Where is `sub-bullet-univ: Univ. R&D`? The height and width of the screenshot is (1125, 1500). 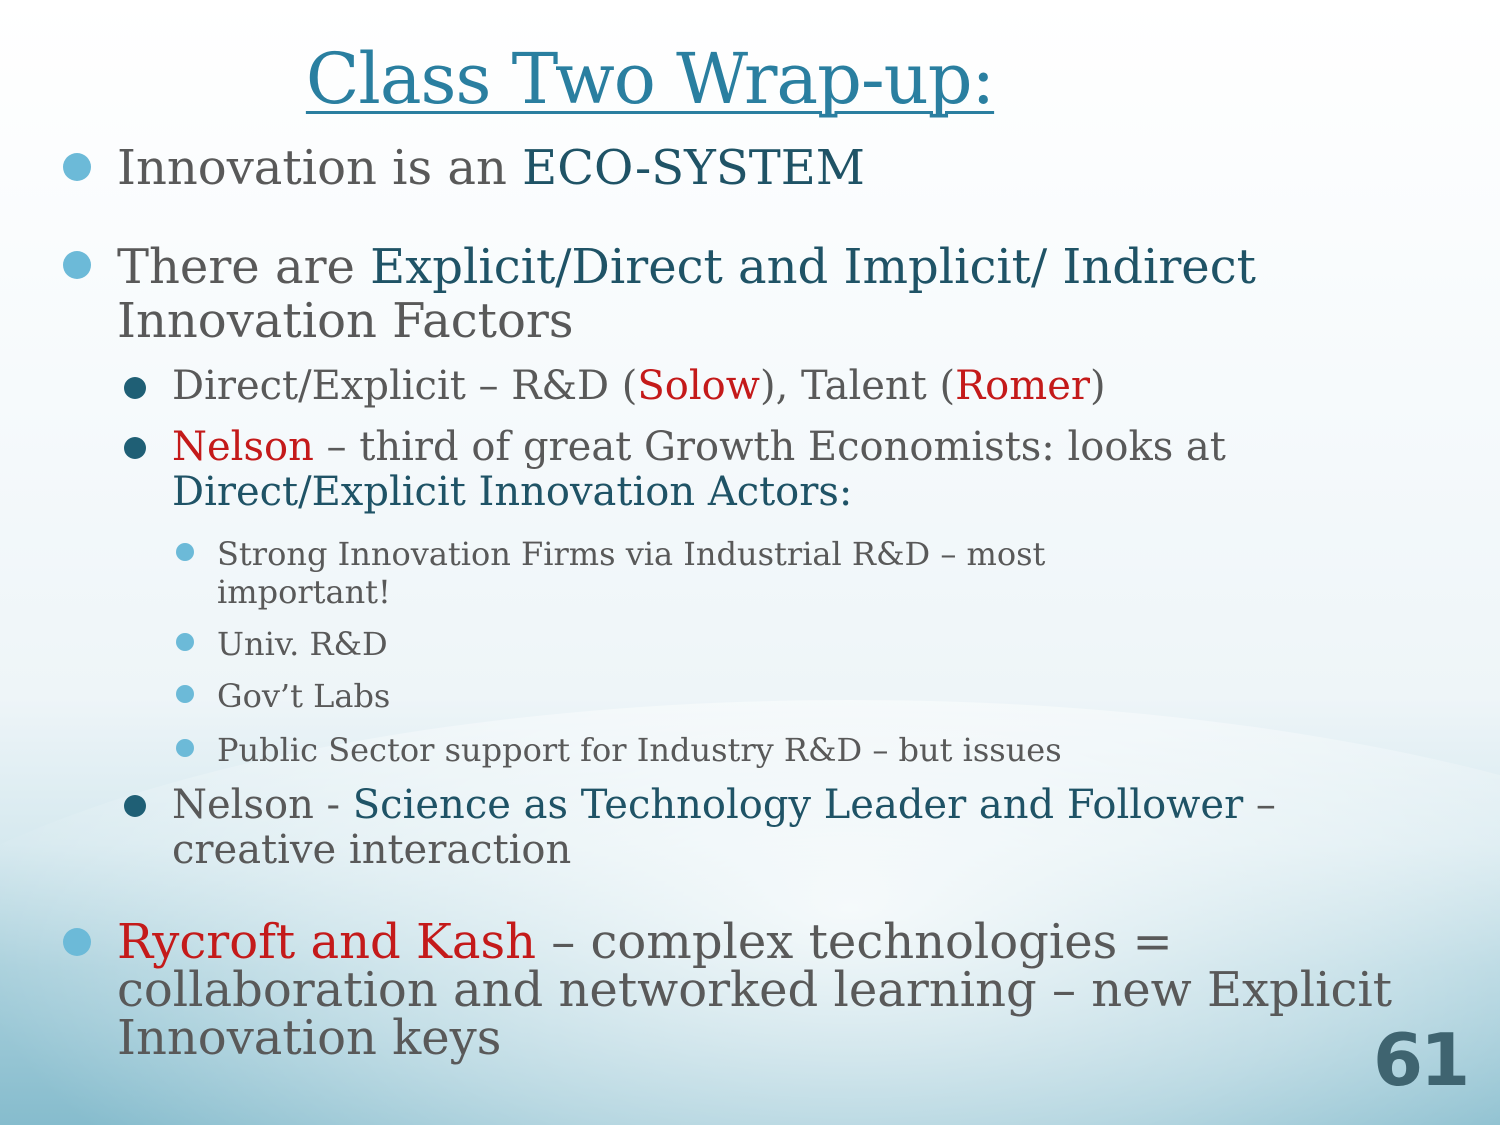 sub-bullet-univ: Univ. R&D is located at coordinates (302, 644).